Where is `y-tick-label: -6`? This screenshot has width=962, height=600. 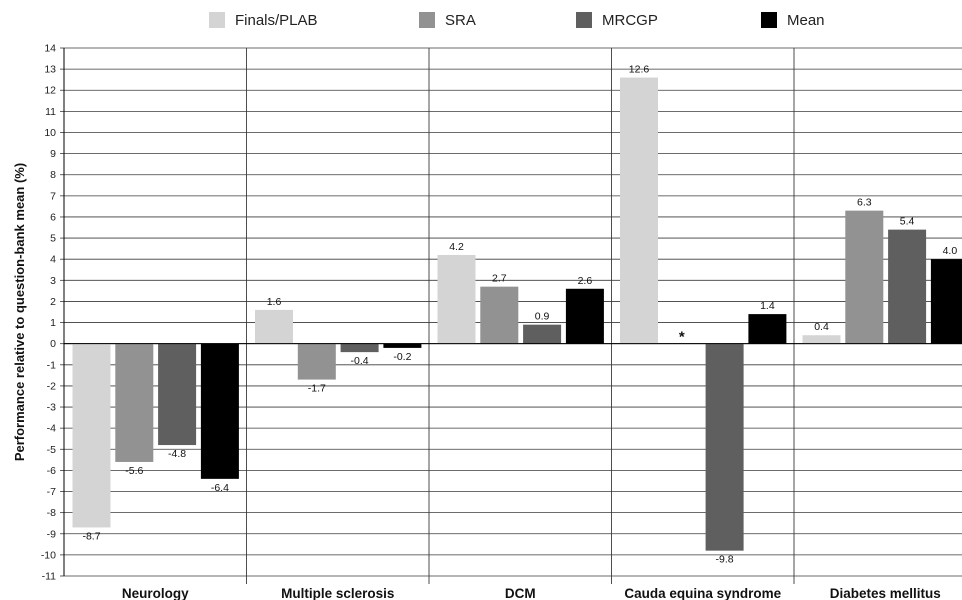
y-tick-label: -6 is located at coordinates (51, 471).